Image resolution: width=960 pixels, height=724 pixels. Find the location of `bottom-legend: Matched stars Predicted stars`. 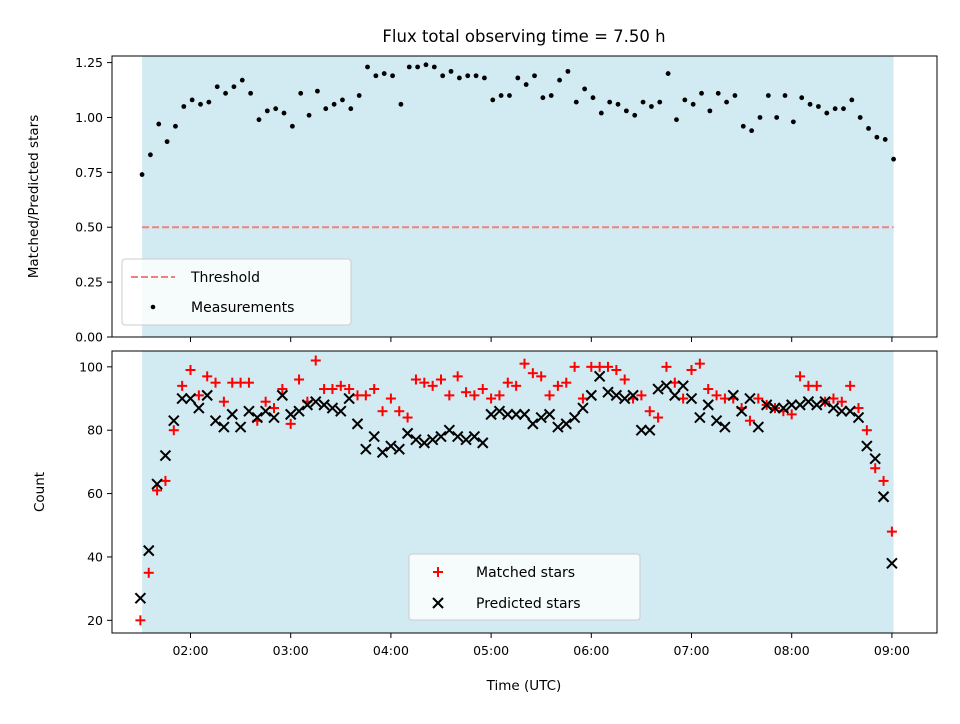

bottom-legend: Matched stars Predicted stars is located at coordinates (524, 587).